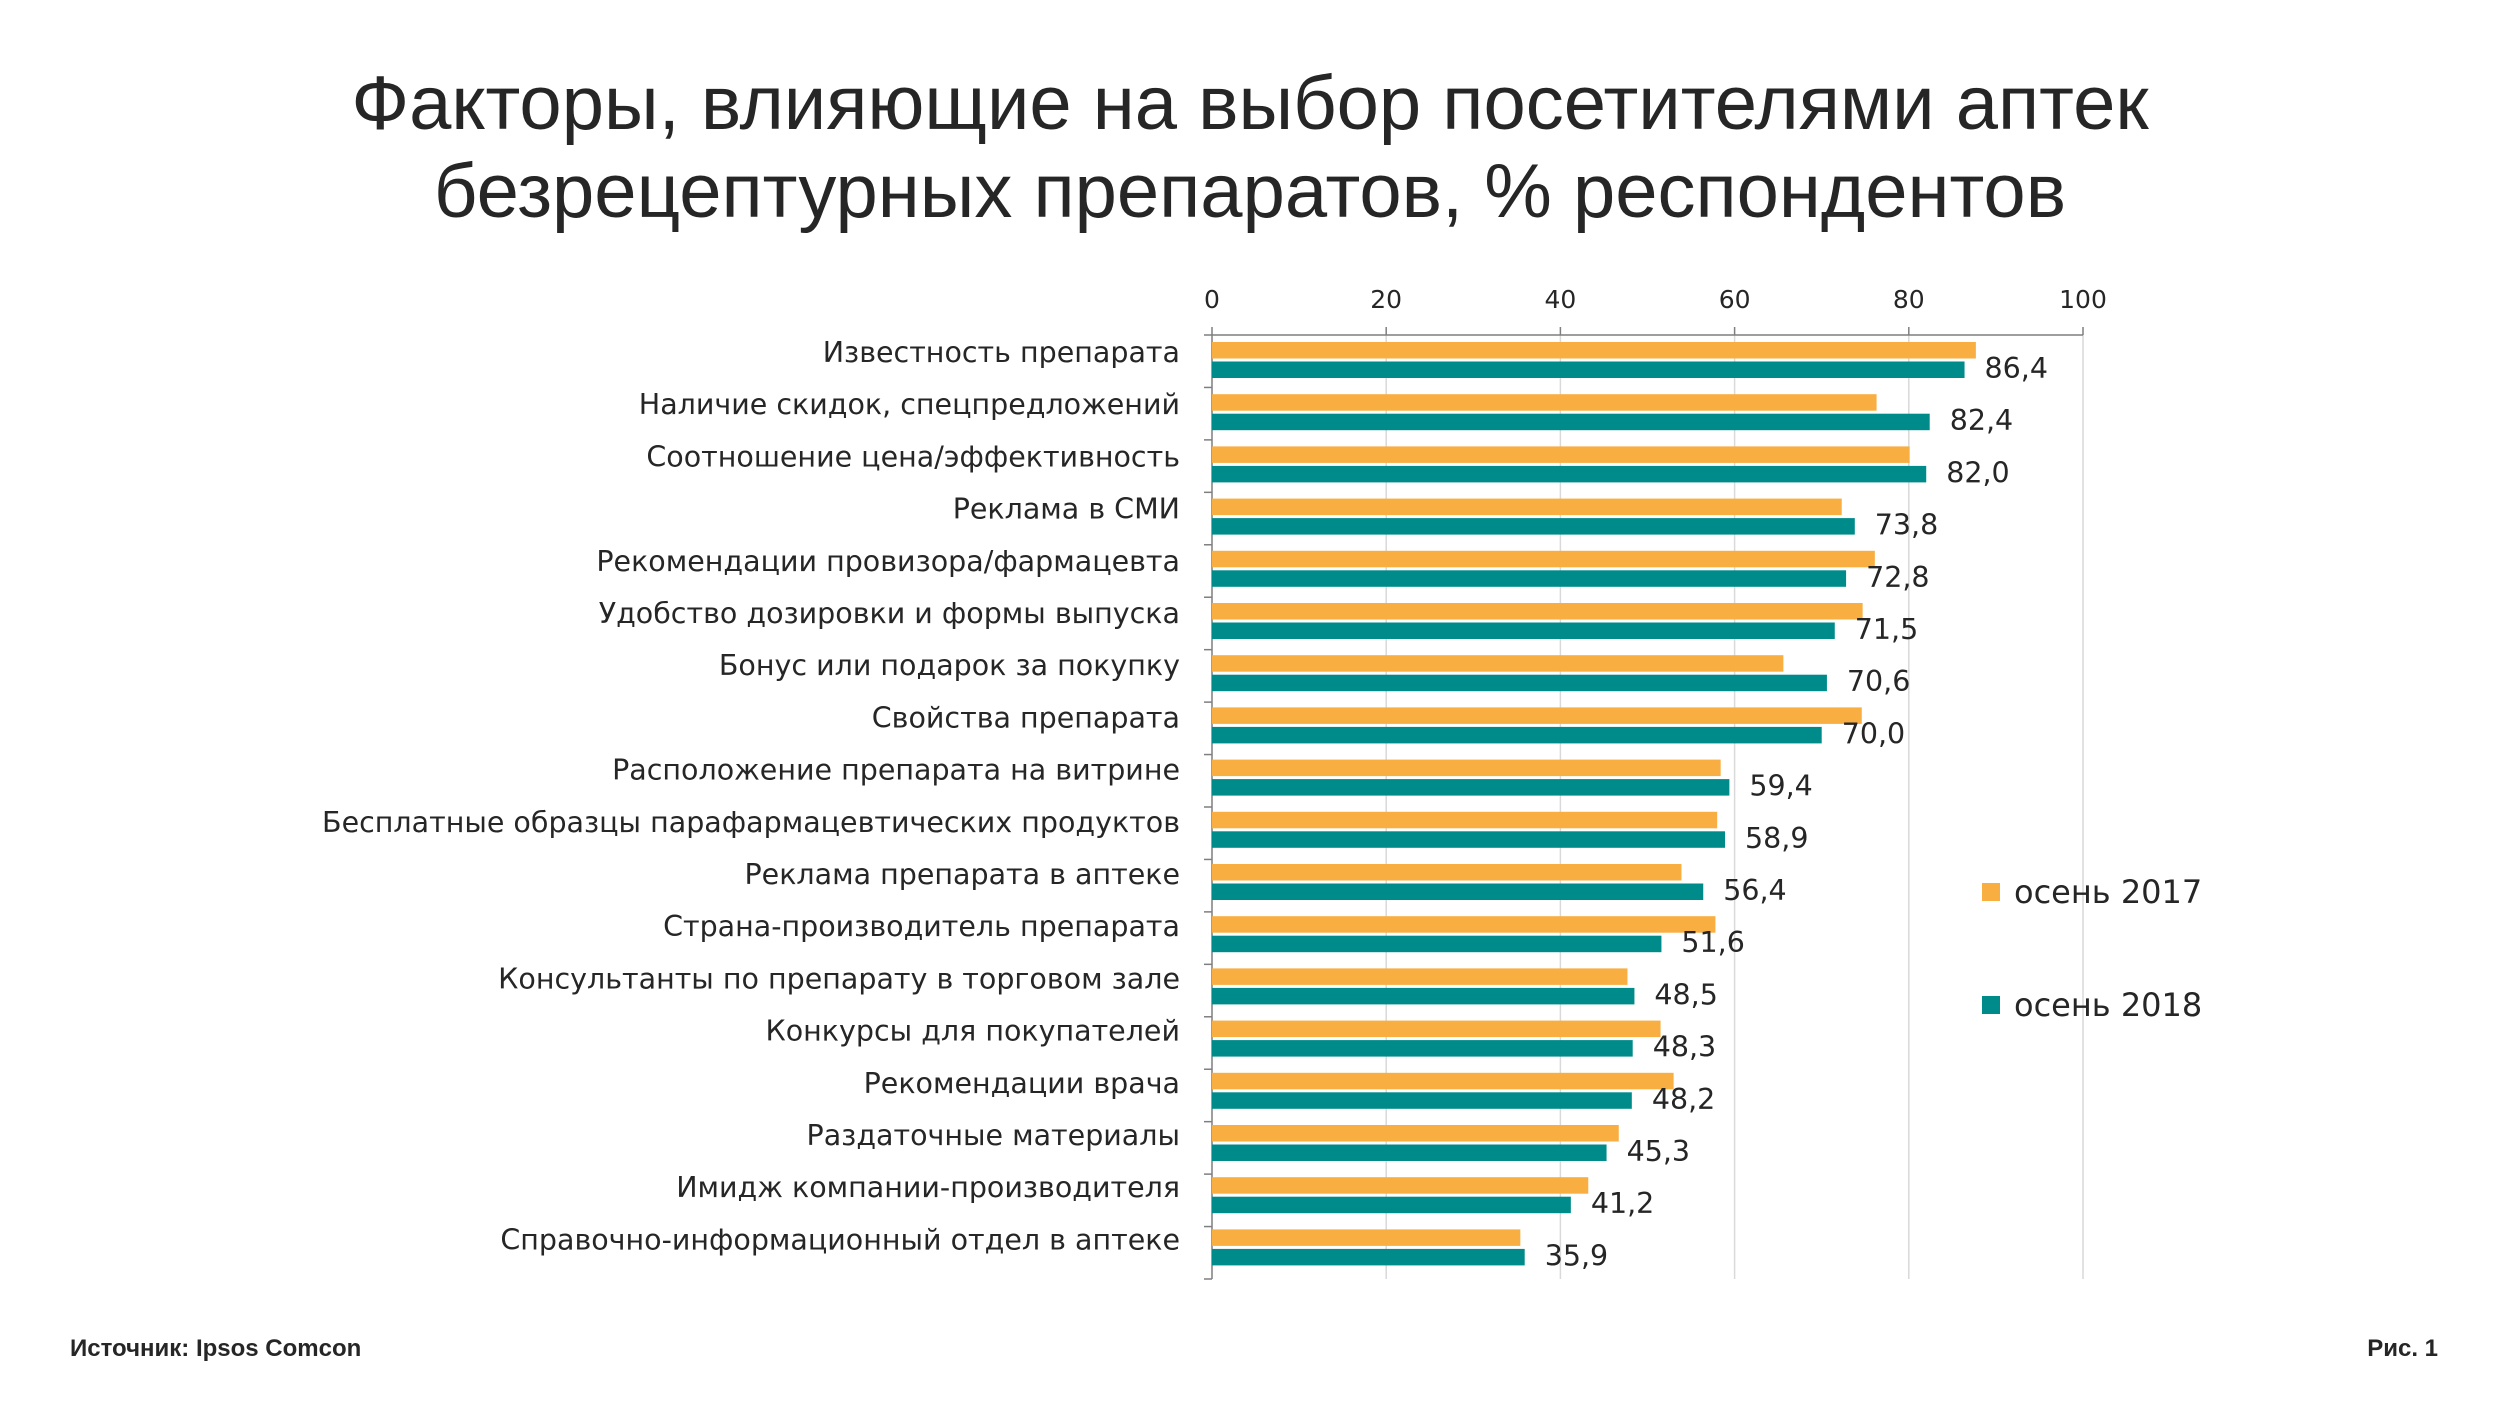  What do you see at coordinates (1991, 1005) in the screenshot?
I see `legend-swatch-2018` at bounding box center [1991, 1005].